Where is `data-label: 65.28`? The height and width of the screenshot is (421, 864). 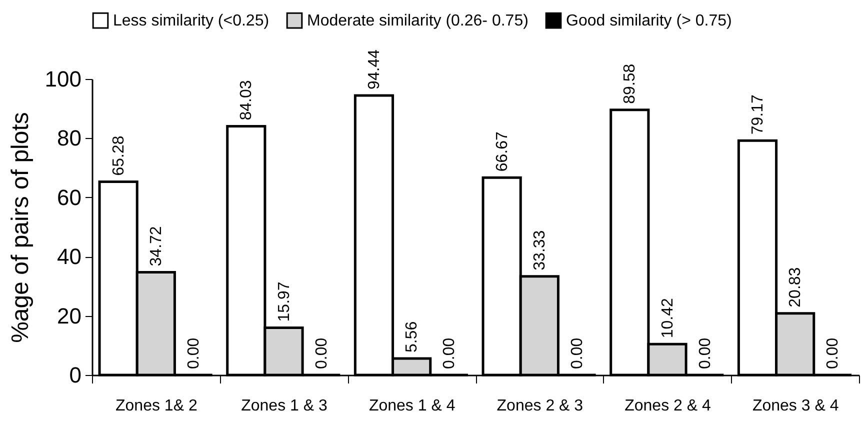 data-label: 65.28 is located at coordinates (119, 156).